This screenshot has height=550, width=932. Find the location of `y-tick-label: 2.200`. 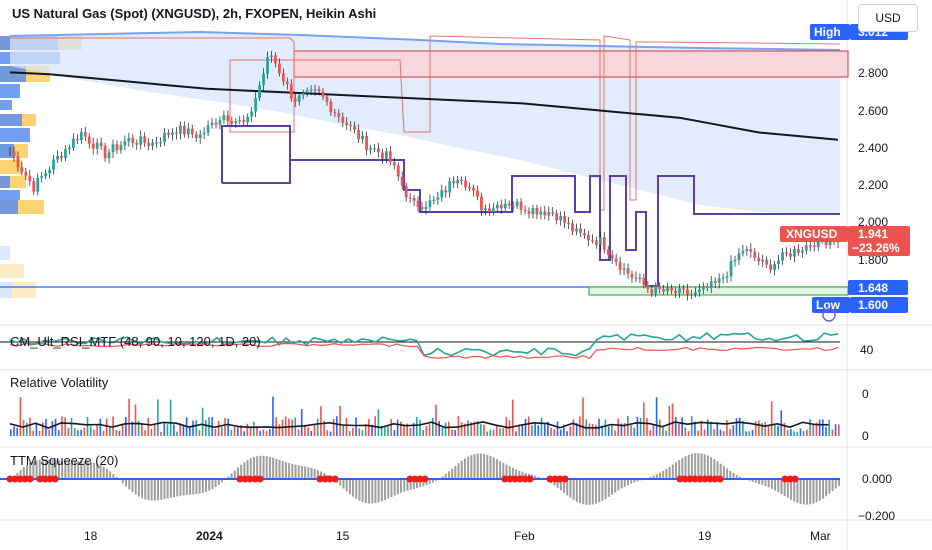

y-tick-label: 2.200 is located at coordinates (873, 185).